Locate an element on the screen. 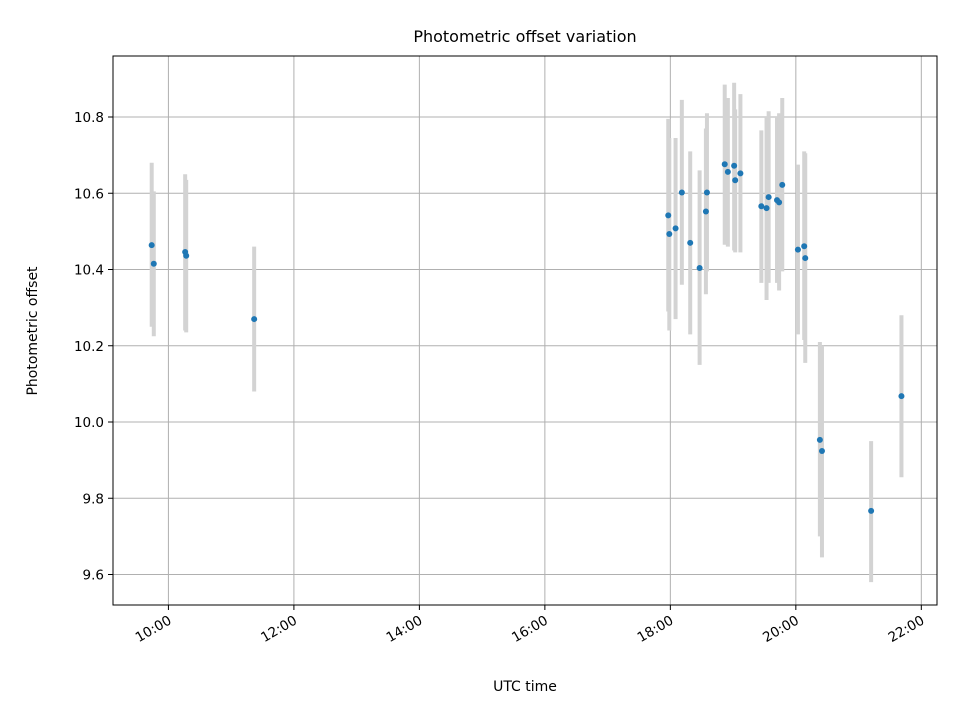 The width and height of the screenshot is (960, 720). y-tick-label: 10.4 is located at coordinates (89, 271).